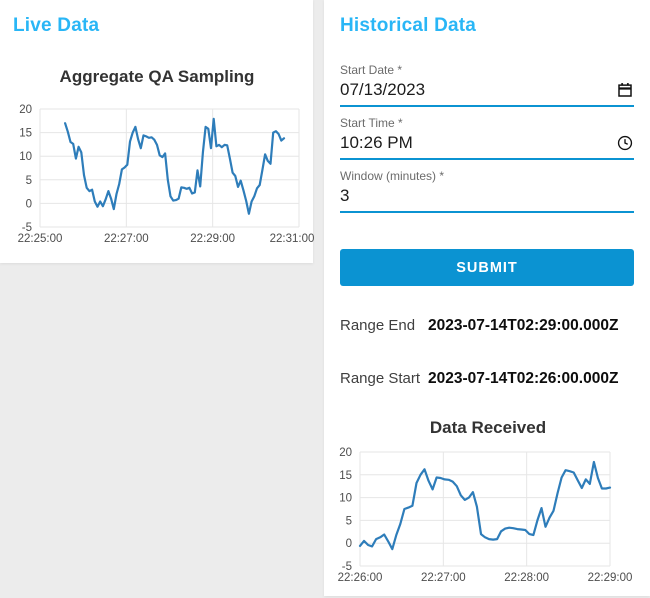 The image size is (650, 598). I want to click on svg-text: 22:25:00, so click(40, 239).